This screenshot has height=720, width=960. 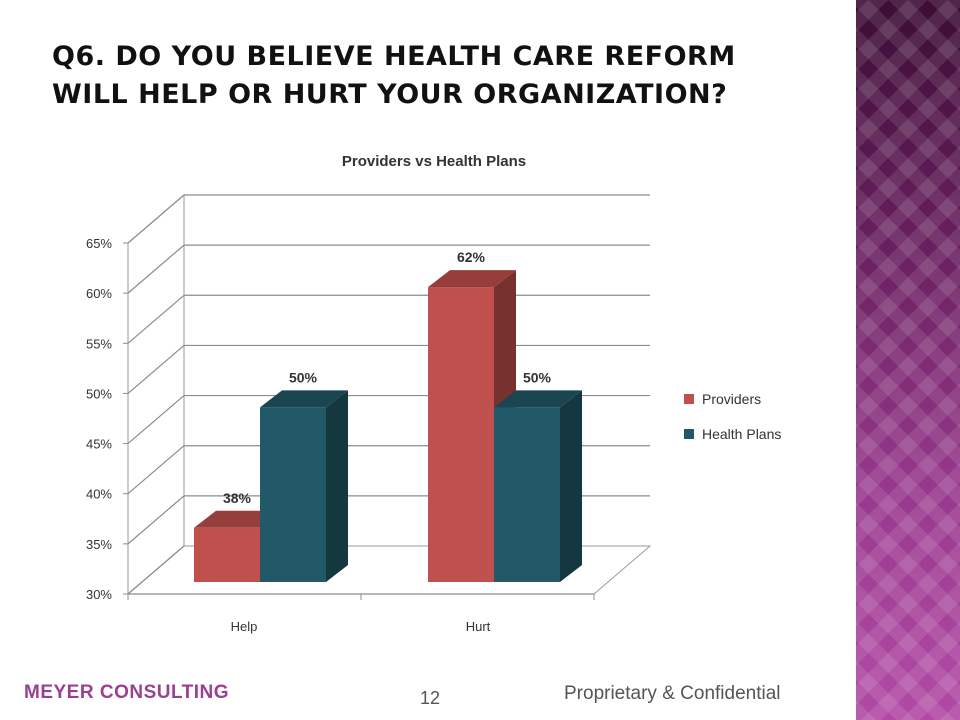 What do you see at coordinates (99, 393) in the screenshot?
I see `y-tick-label: 50%` at bounding box center [99, 393].